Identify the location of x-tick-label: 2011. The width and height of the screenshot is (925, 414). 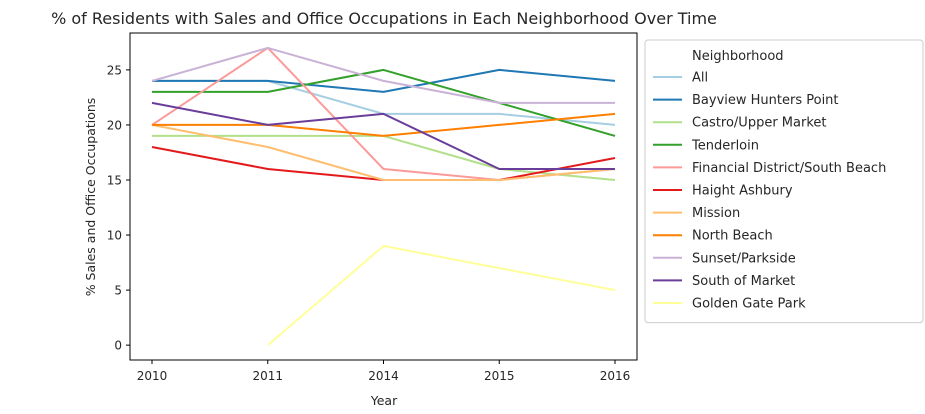
(267, 376).